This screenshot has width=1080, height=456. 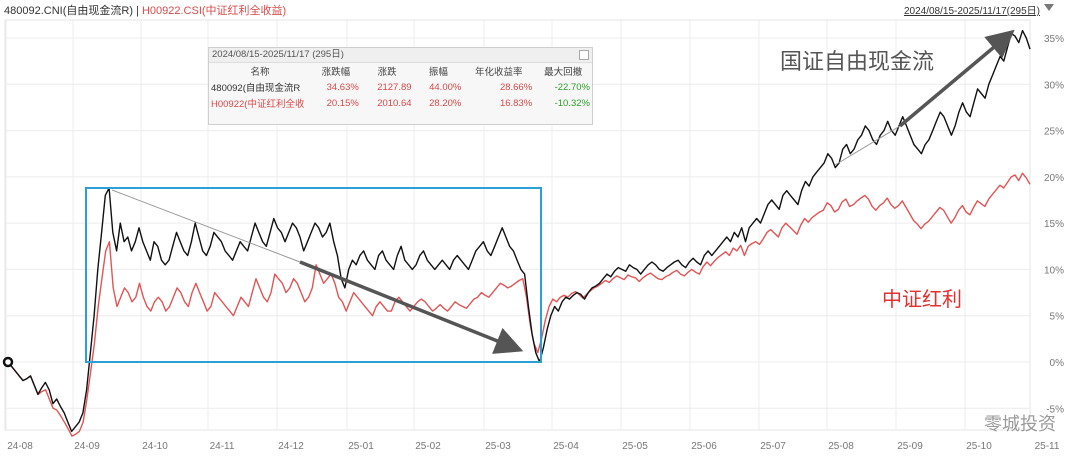 I want to click on stats-cell: 44.00%, so click(x=445, y=87).